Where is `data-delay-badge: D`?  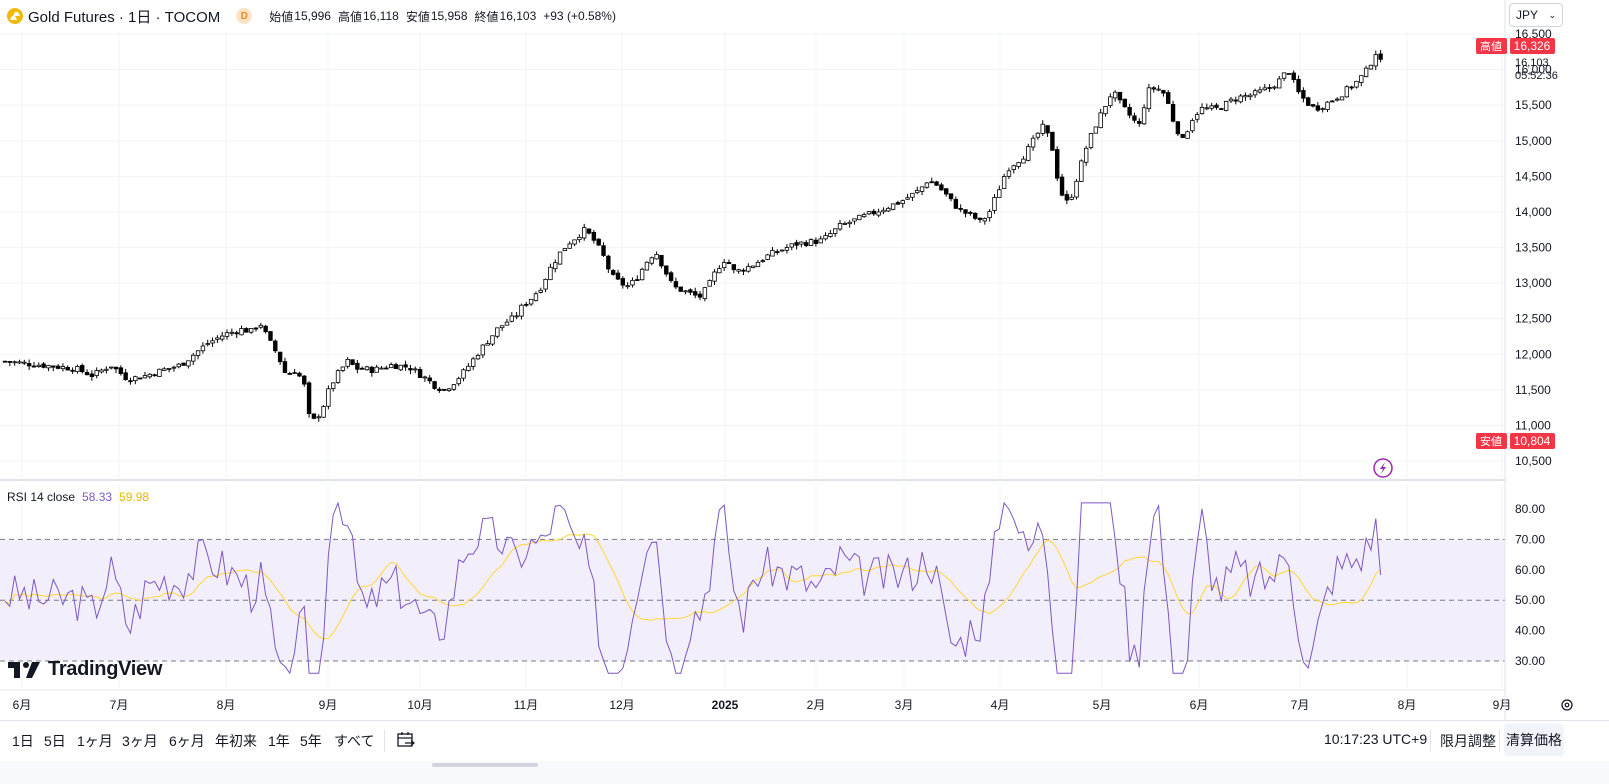 data-delay-badge: D is located at coordinates (244, 16).